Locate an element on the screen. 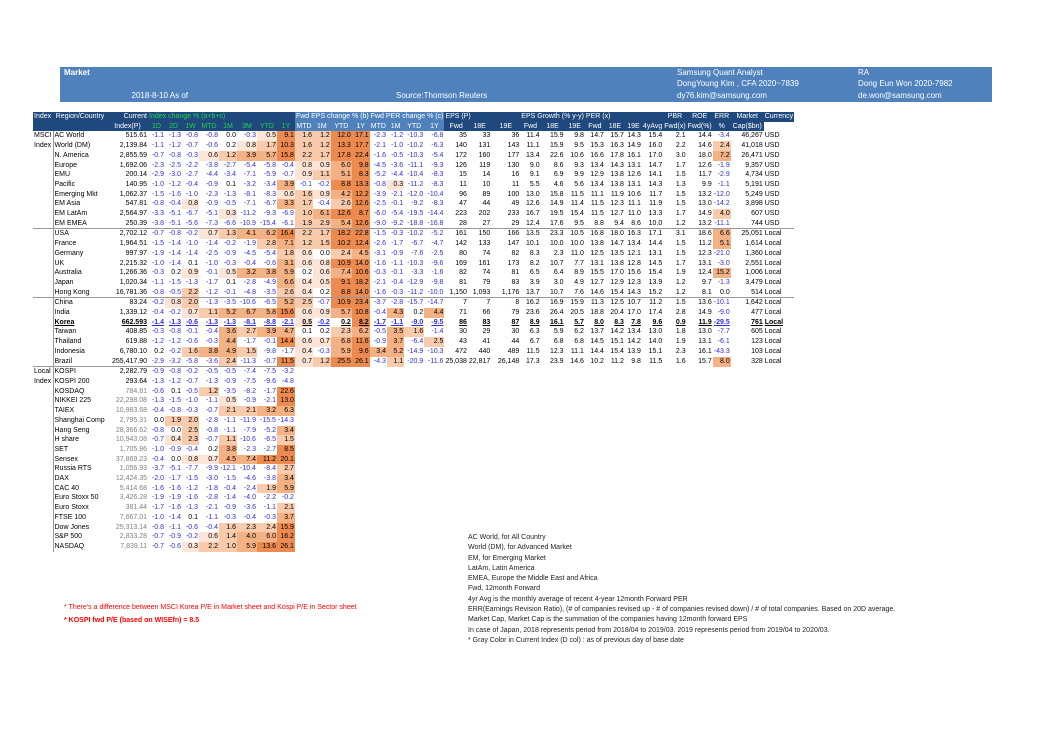 The height and width of the screenshot is (744, 1052). table-cell: 15.1 is located at coordinates (655, 351).